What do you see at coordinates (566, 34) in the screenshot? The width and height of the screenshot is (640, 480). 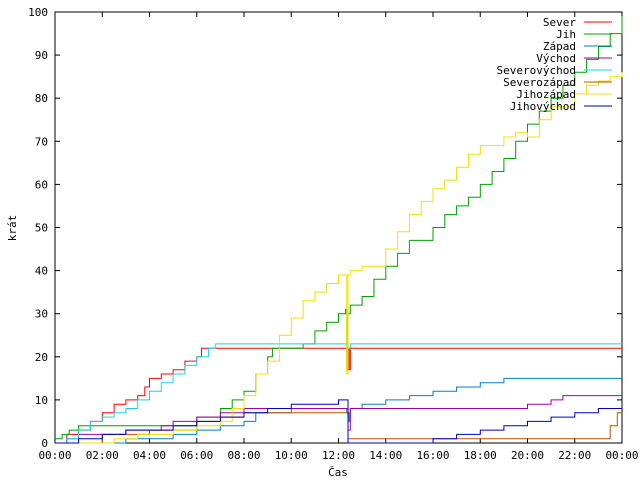 I see `legend-label: Jih` at bounding box center [566, 34].